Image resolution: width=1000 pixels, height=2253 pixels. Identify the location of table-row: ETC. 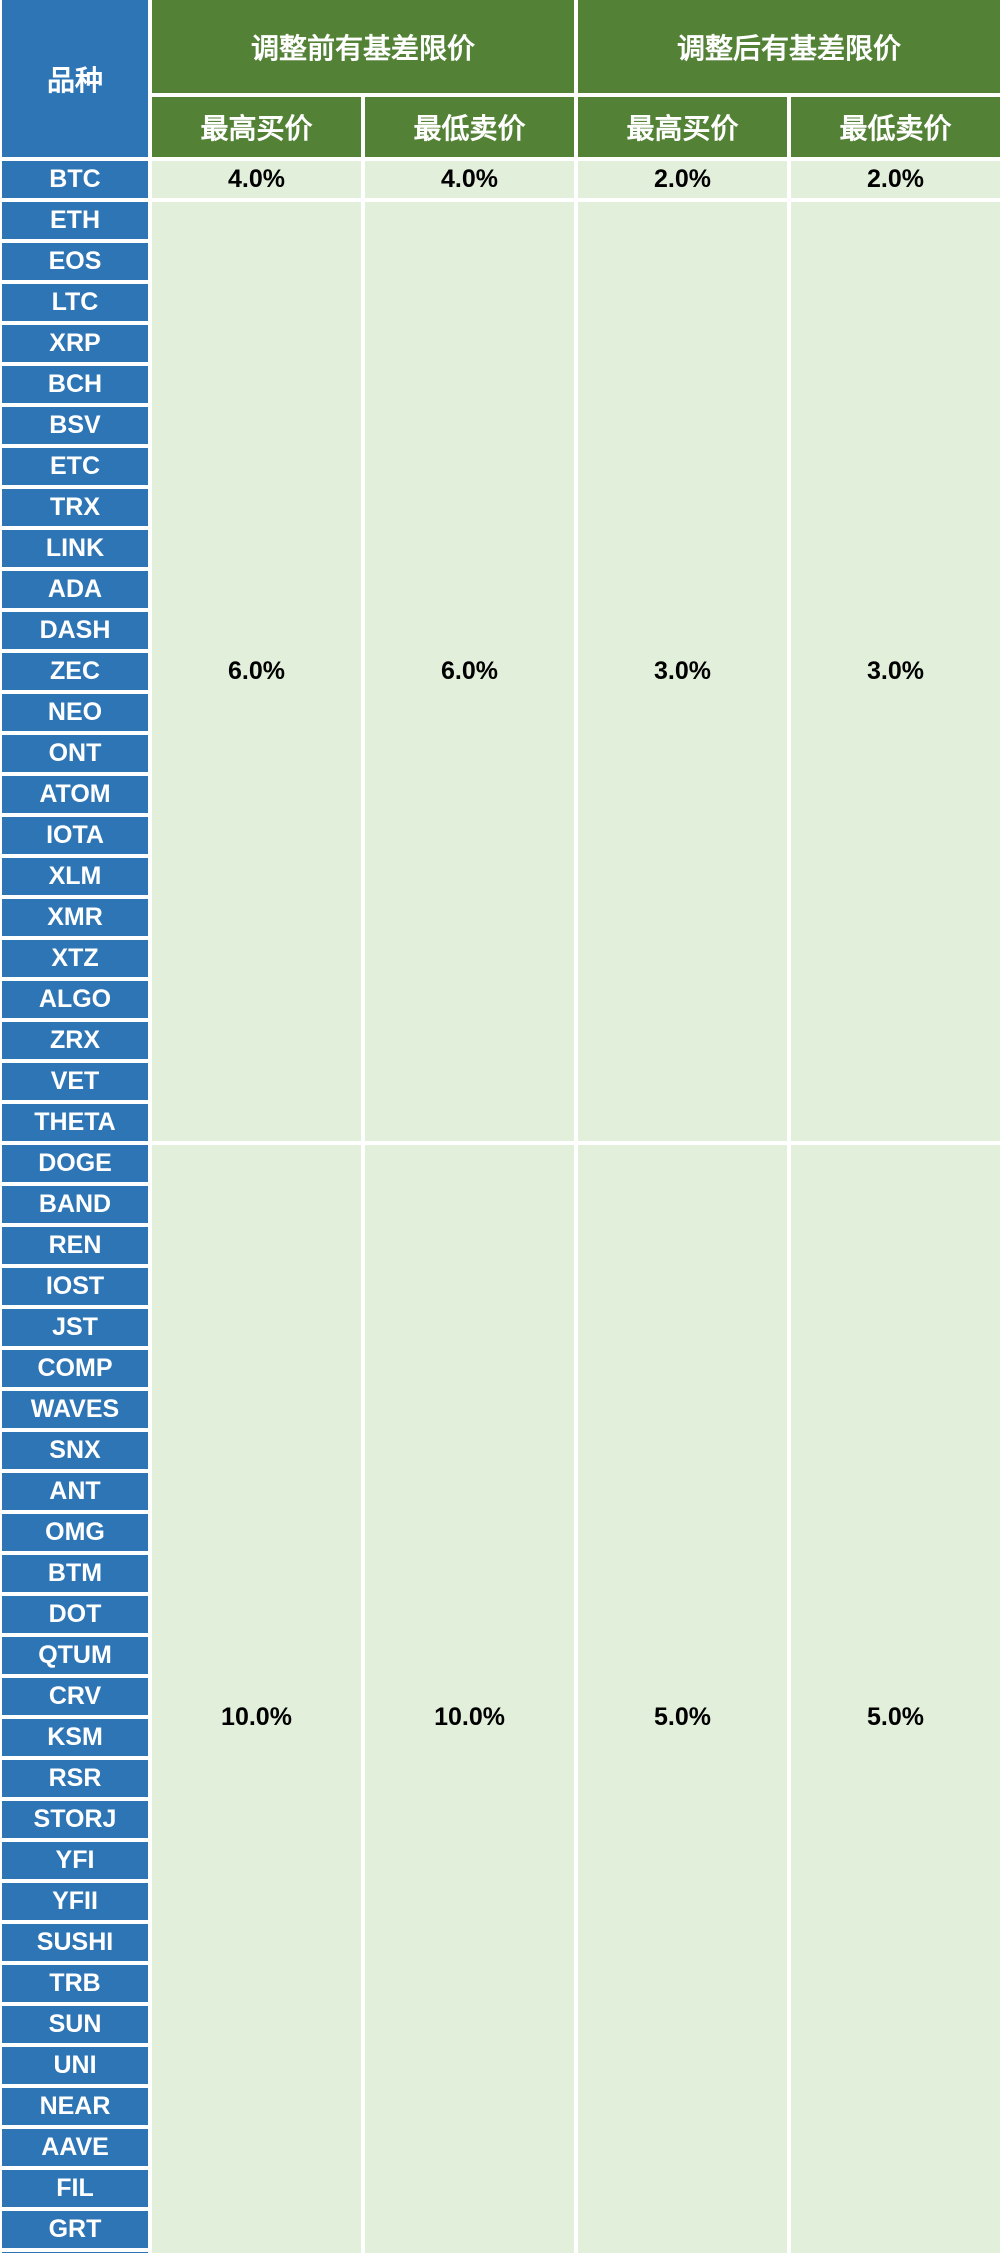
(501, 466).